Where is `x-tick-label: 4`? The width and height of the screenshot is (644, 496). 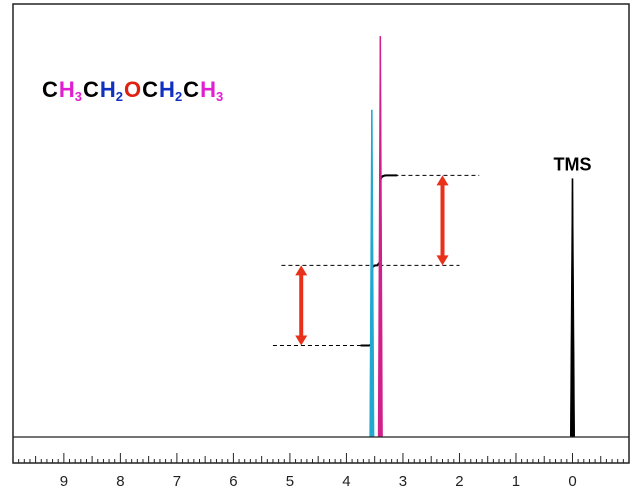 x-tick-label: 4 is located at coordinates (346, 481).